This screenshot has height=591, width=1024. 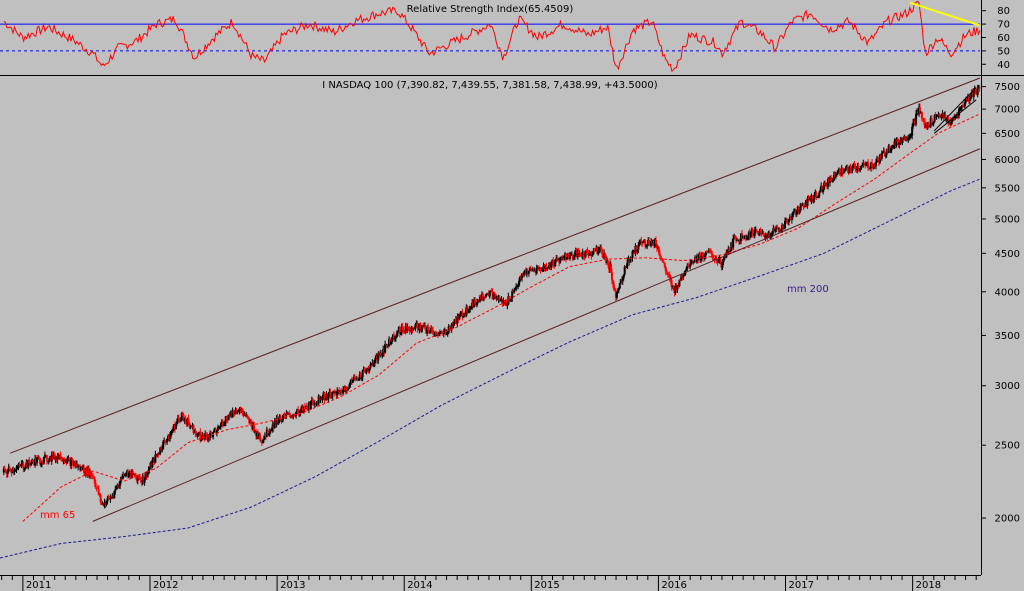 What do you see at coordinates (38, 585) in the screenshot?
I see `x-tick-label: 2011` at bounding box center [38, 585].